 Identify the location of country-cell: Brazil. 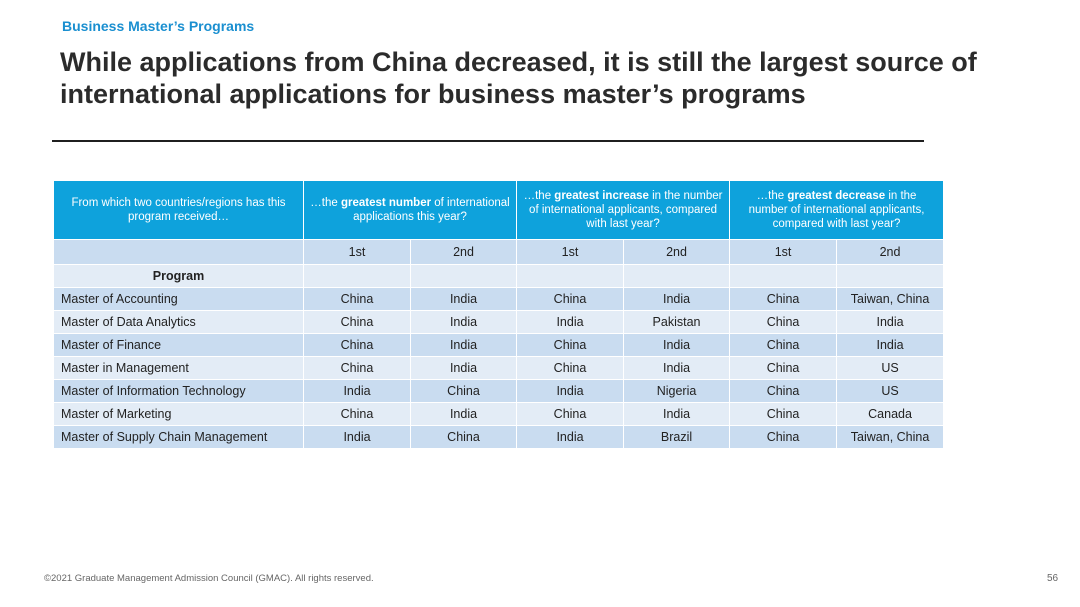
(677, 437).